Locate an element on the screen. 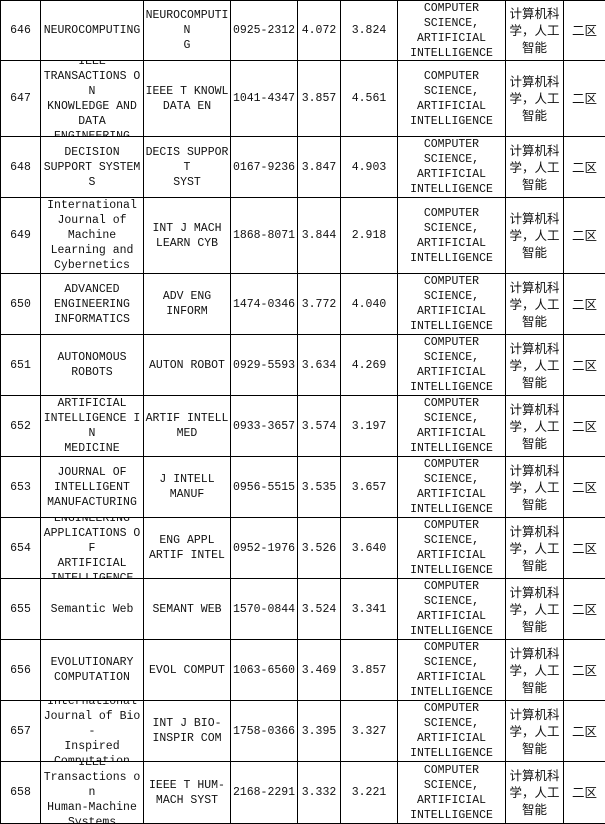 The height and width of the screenshot is (824, 605). cell-issn: 0956-5515 is located at coordinates (264, 487).